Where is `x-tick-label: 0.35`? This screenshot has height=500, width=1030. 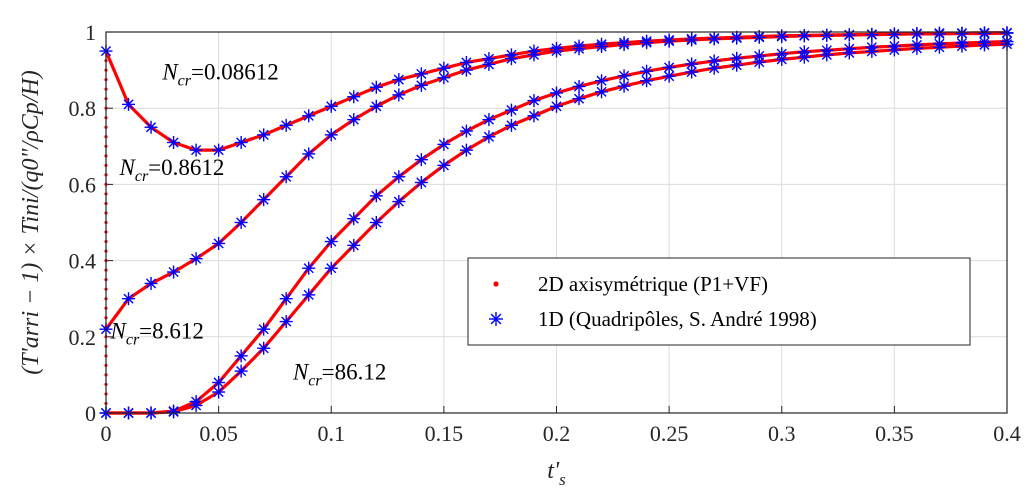 x-tick-label: 0.35 is located at coordinates (894, 433).